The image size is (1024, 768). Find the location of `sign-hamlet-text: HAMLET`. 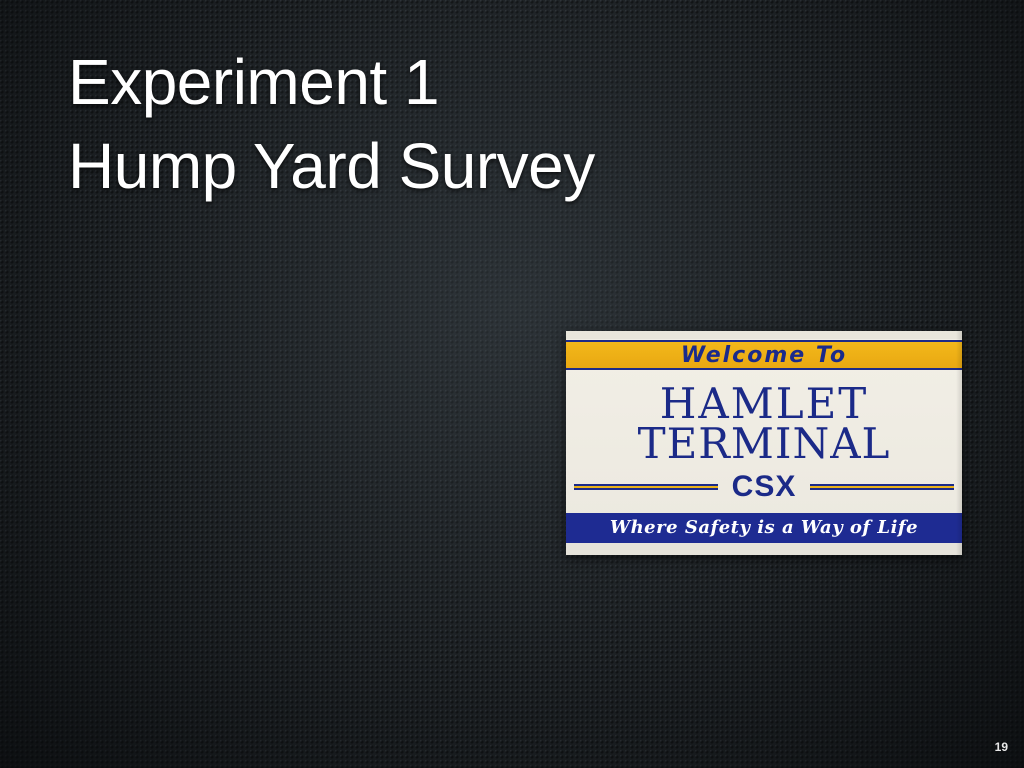

sign-hamlet-text: HAMLET is located at coordinates (764, 403).